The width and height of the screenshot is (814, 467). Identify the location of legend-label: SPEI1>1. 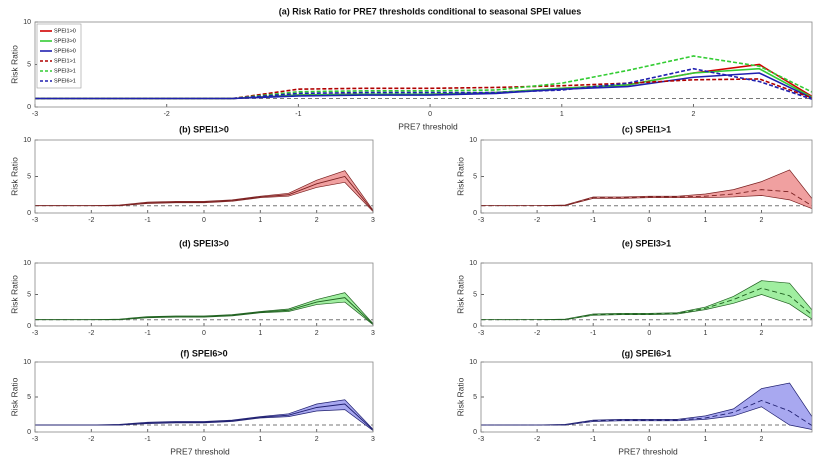
(65, 61).